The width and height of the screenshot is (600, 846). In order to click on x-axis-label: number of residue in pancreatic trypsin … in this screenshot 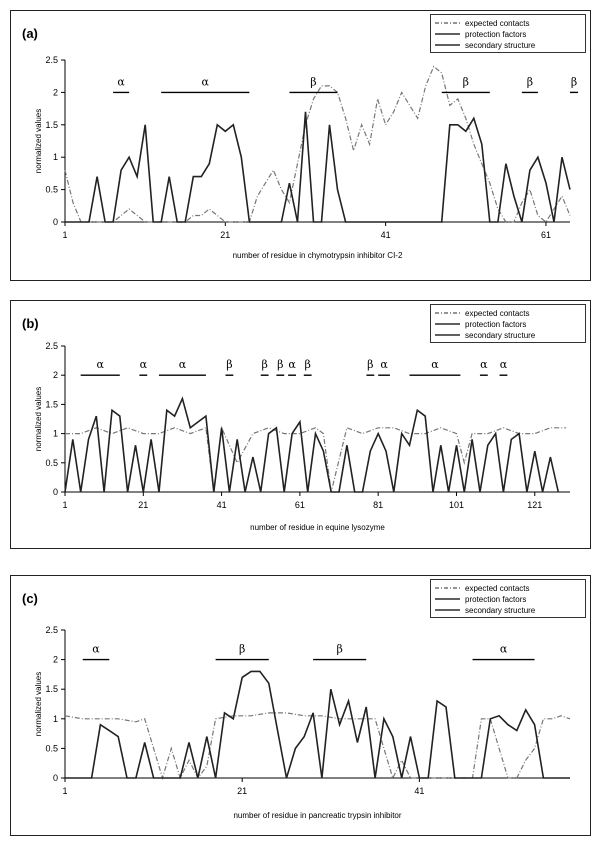, I will do `click(317, 815)`.